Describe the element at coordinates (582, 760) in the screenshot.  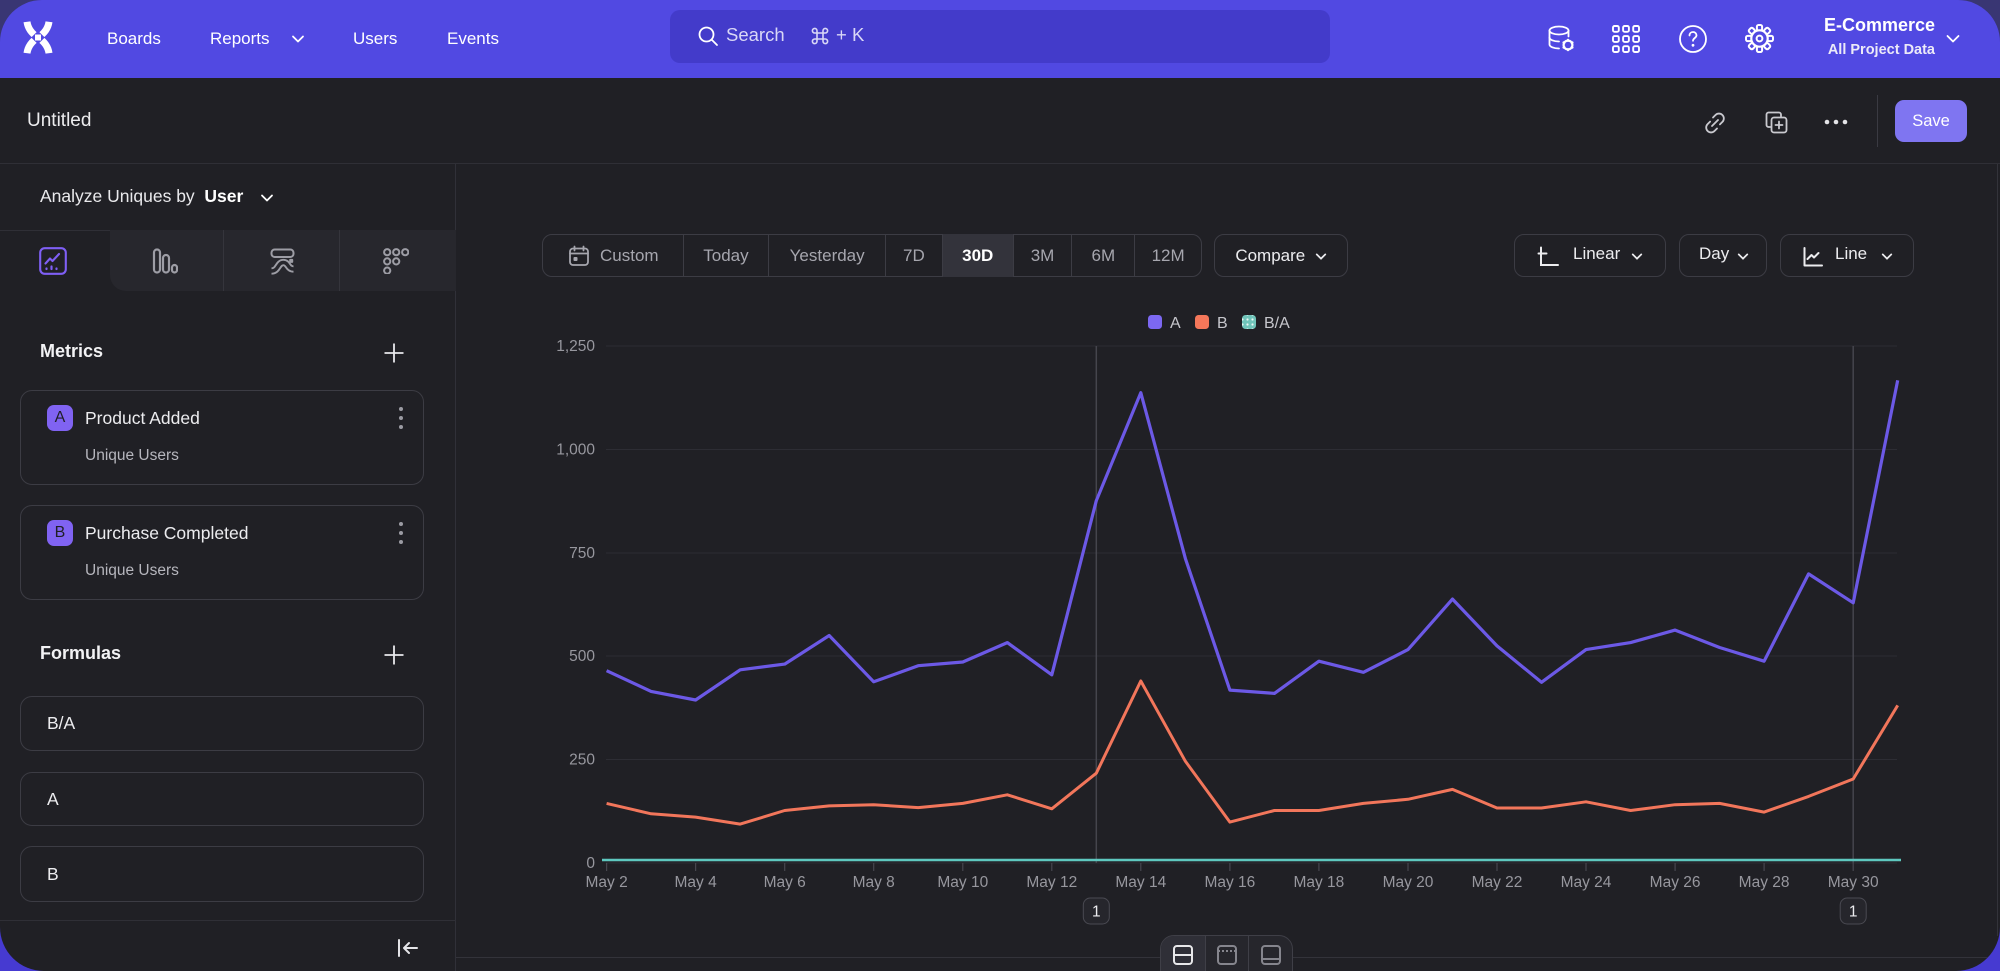
I see `svg-text: 250` at that location.